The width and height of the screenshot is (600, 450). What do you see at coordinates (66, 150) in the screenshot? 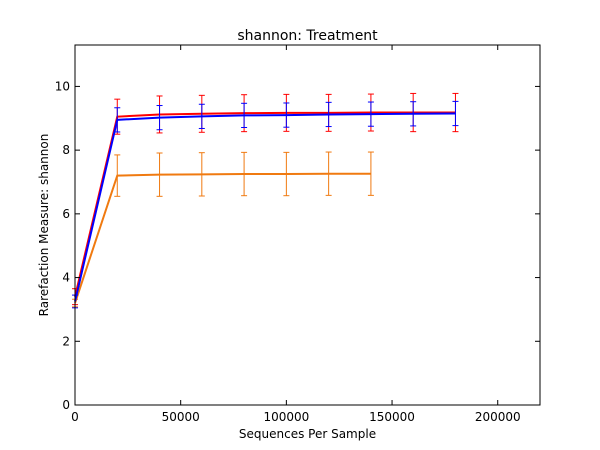
I see `y-tick-label: 8` at bounding box center [66, 150].